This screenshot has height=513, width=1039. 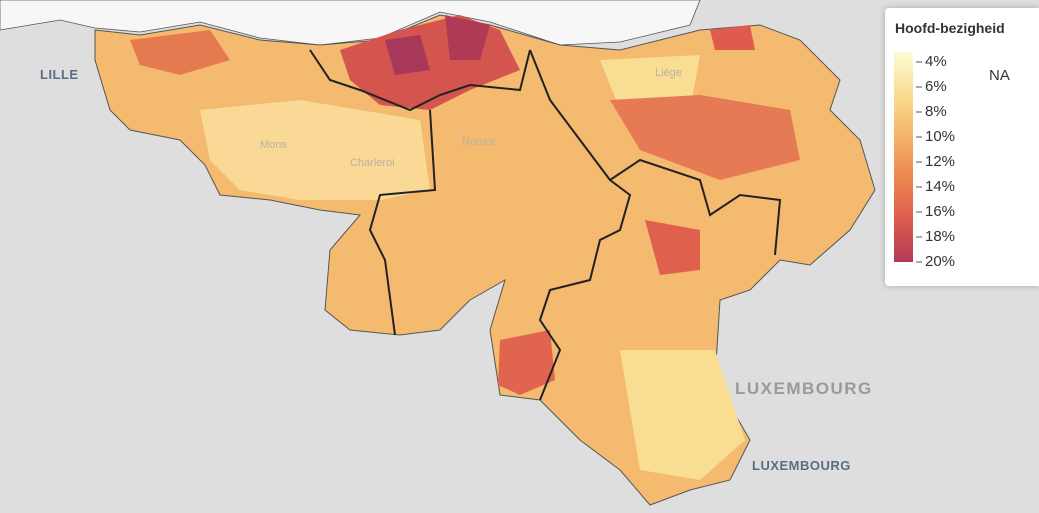 What do you see at coordinates (940, 136) in the screenshot?
I see `legend-tick-label: 10%` at bounding box center [940, 136].